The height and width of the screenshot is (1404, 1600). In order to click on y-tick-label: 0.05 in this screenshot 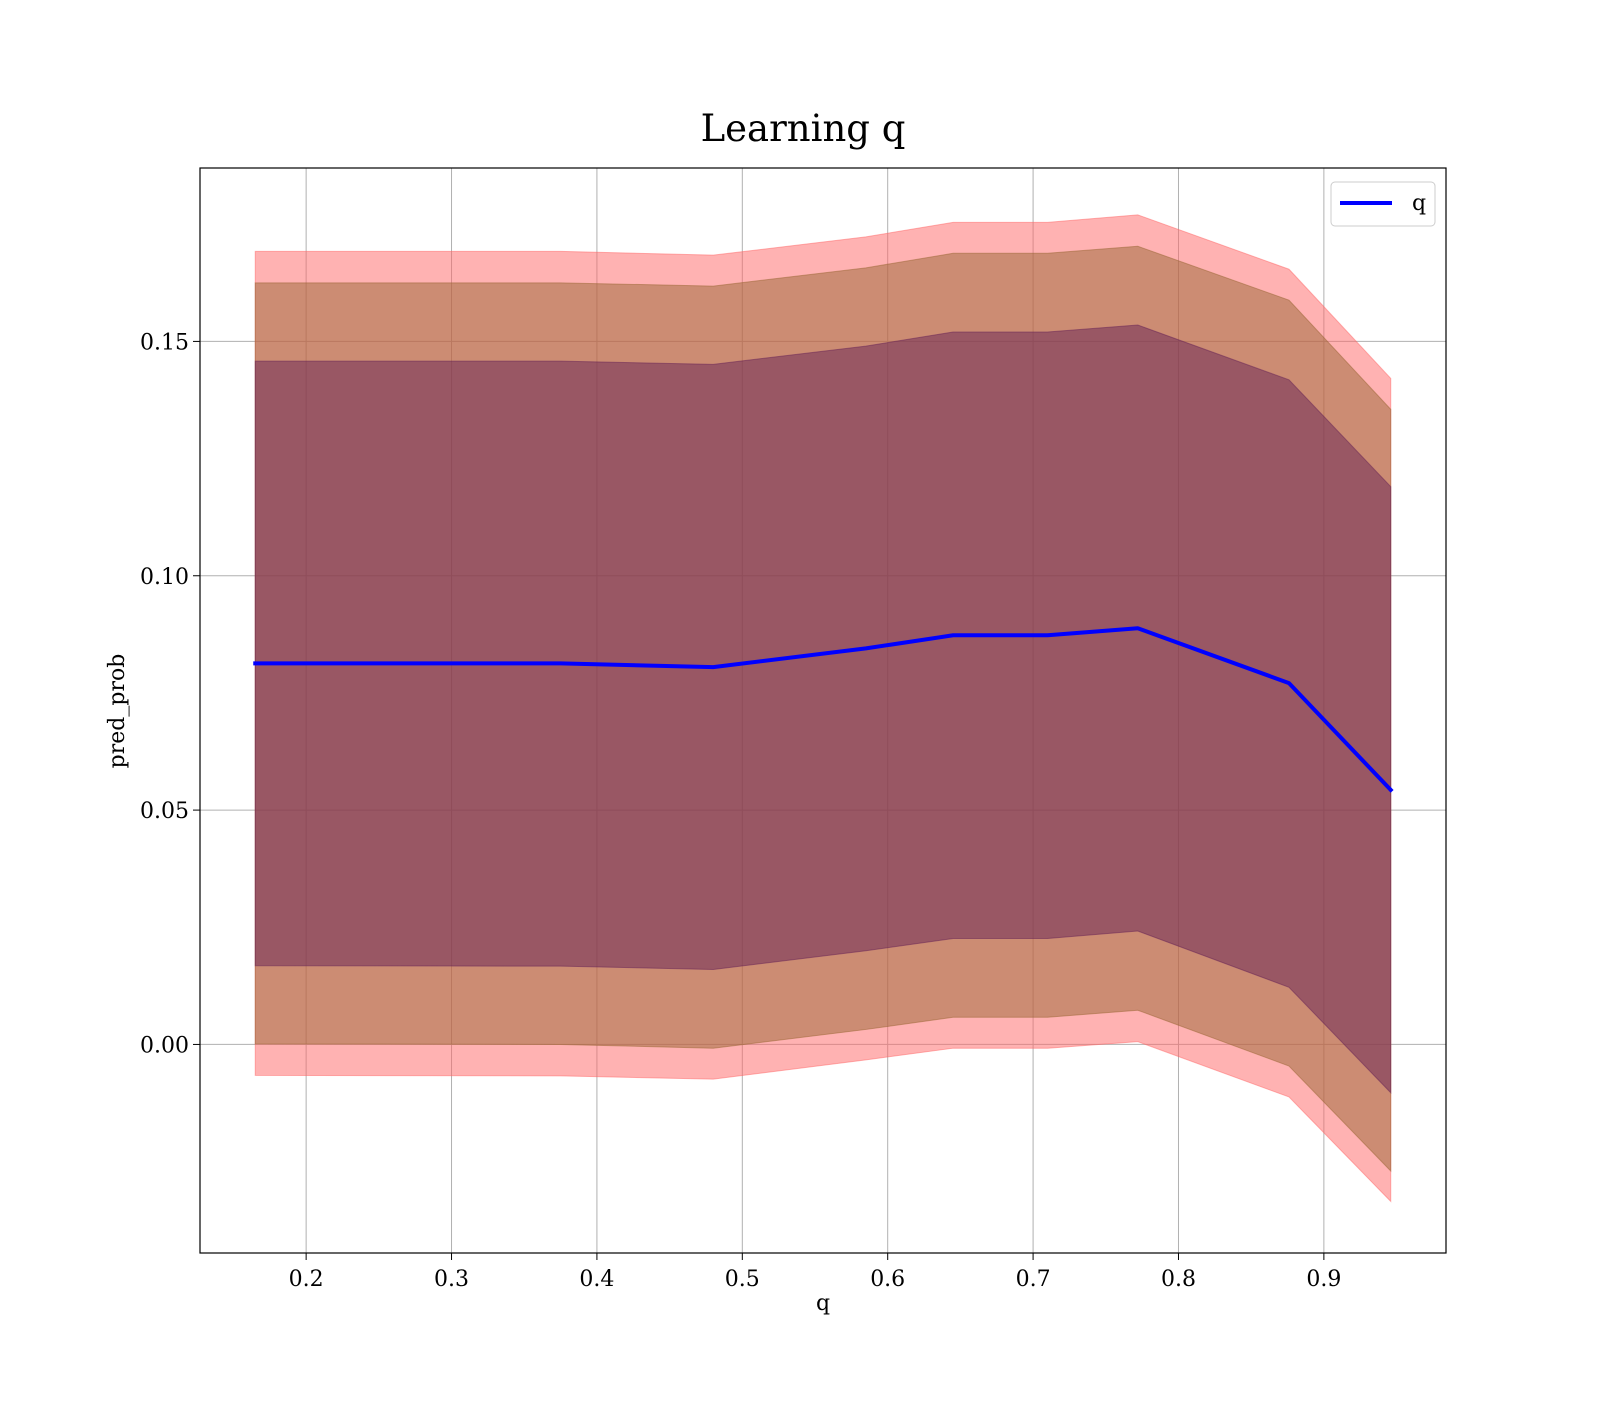, I will do `click(164, 811)`.